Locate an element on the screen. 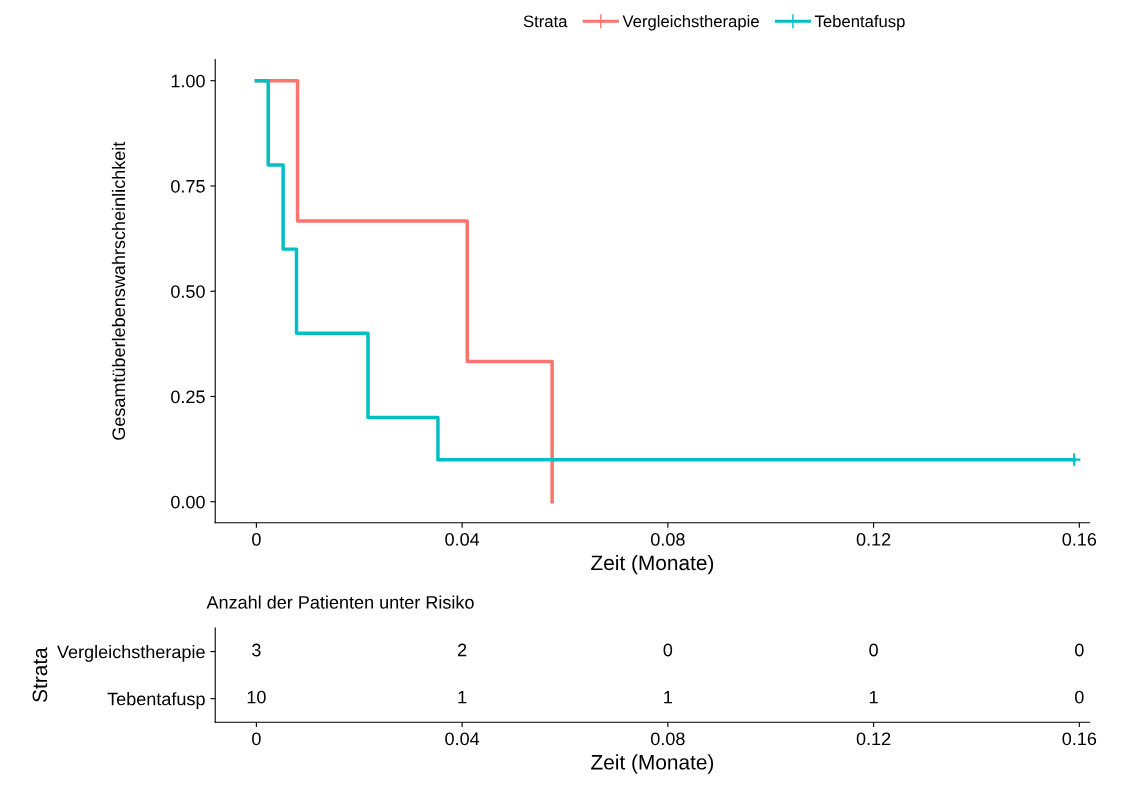 The width and height of the screenshot is (1121, 785). legend-title: Strata is located at coordinates (545, 21).